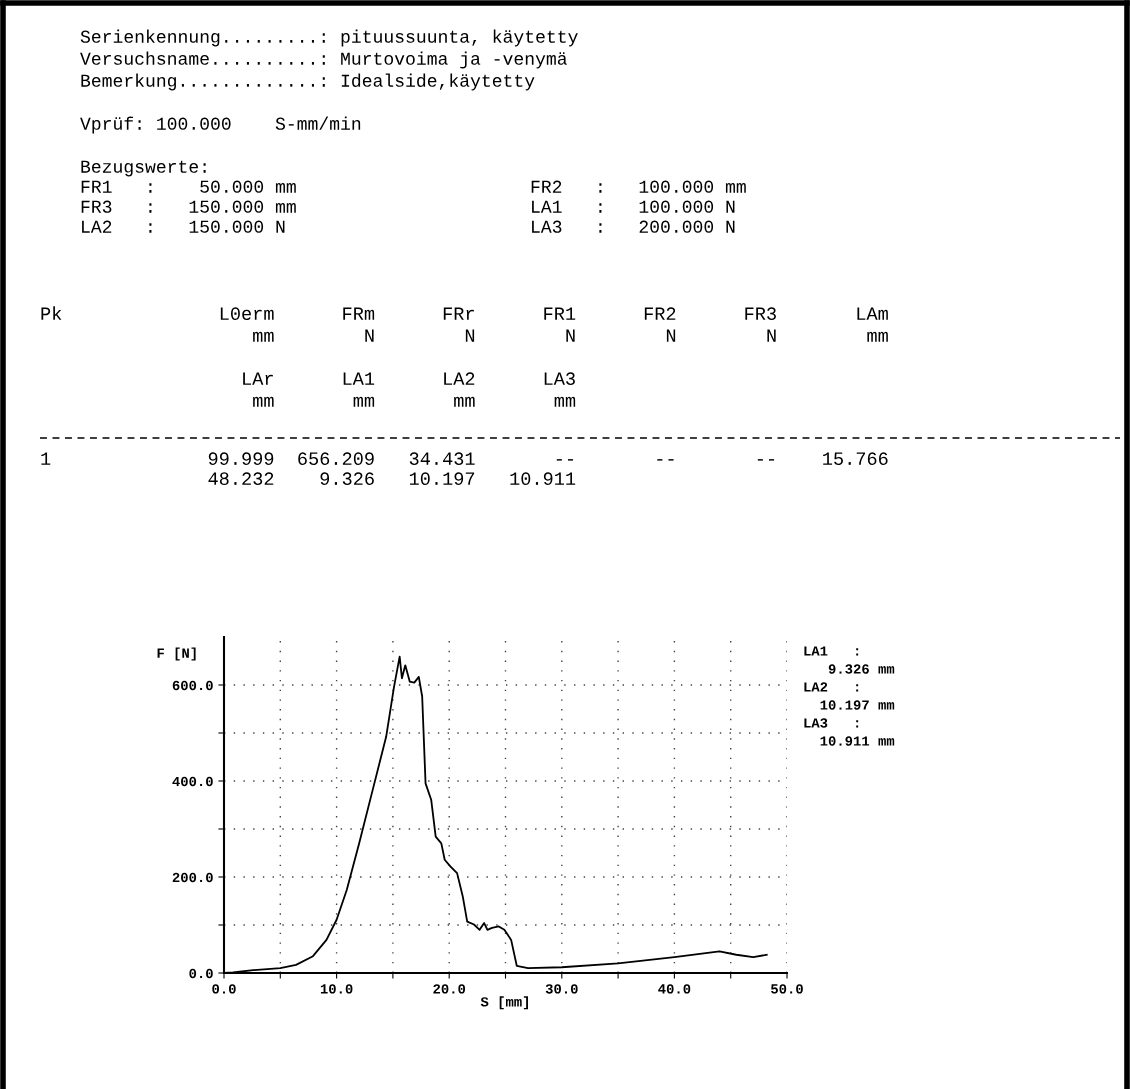 Image resolution: width=1130 pixels, height=1089 pixels. Describe the element at coordinates (633, 226) in the screenshot. I see `text: LA3 : 200.000 N` at that location.